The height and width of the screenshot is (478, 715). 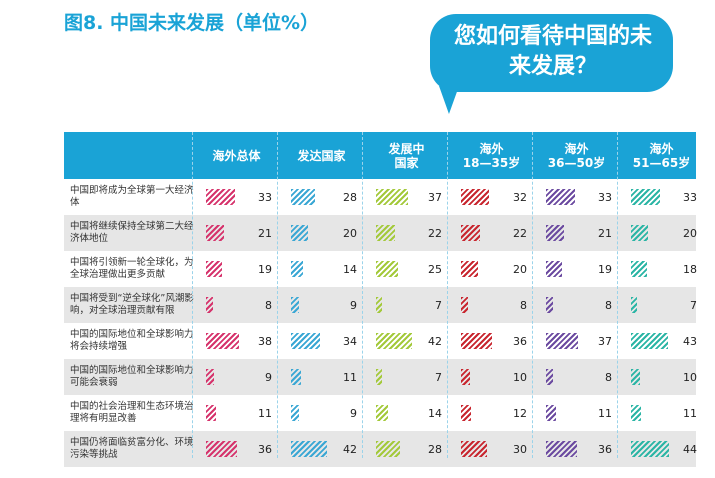 What do you see at coordinates (406, 155) in the screenshot?
I see `header-3: 发展中 国家` at bounding box center [406, 155].